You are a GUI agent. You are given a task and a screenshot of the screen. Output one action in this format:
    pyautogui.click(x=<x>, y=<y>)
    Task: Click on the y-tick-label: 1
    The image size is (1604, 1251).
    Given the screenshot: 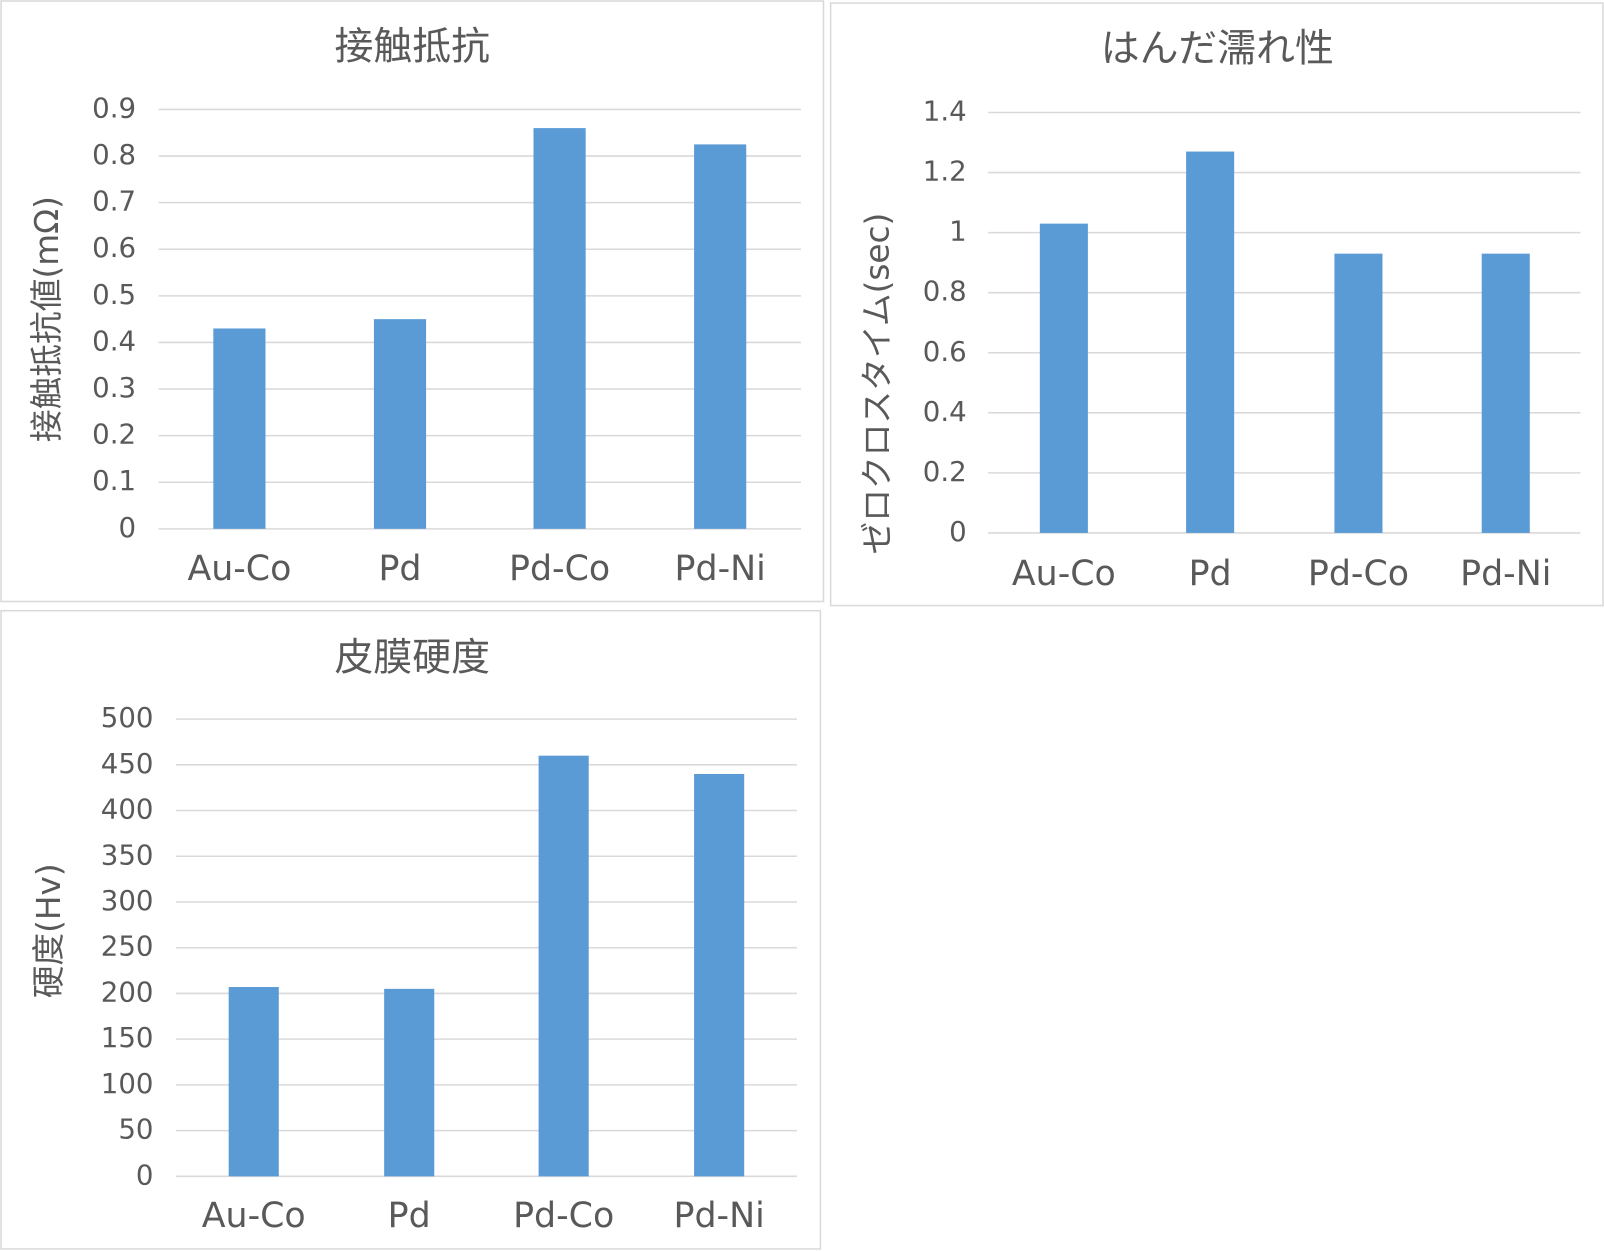 What is the action you would take?
    pyautogui.click(x=958, y=231)
    